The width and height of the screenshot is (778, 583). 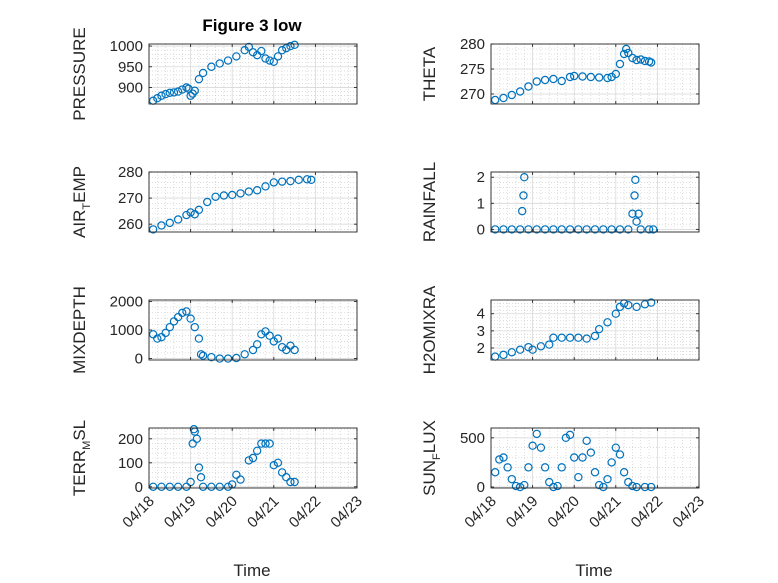 What do you see at coordinates (472, 438) in the screenshot?
I see `y-tick-label: 500` at bounding box center [472, 438].